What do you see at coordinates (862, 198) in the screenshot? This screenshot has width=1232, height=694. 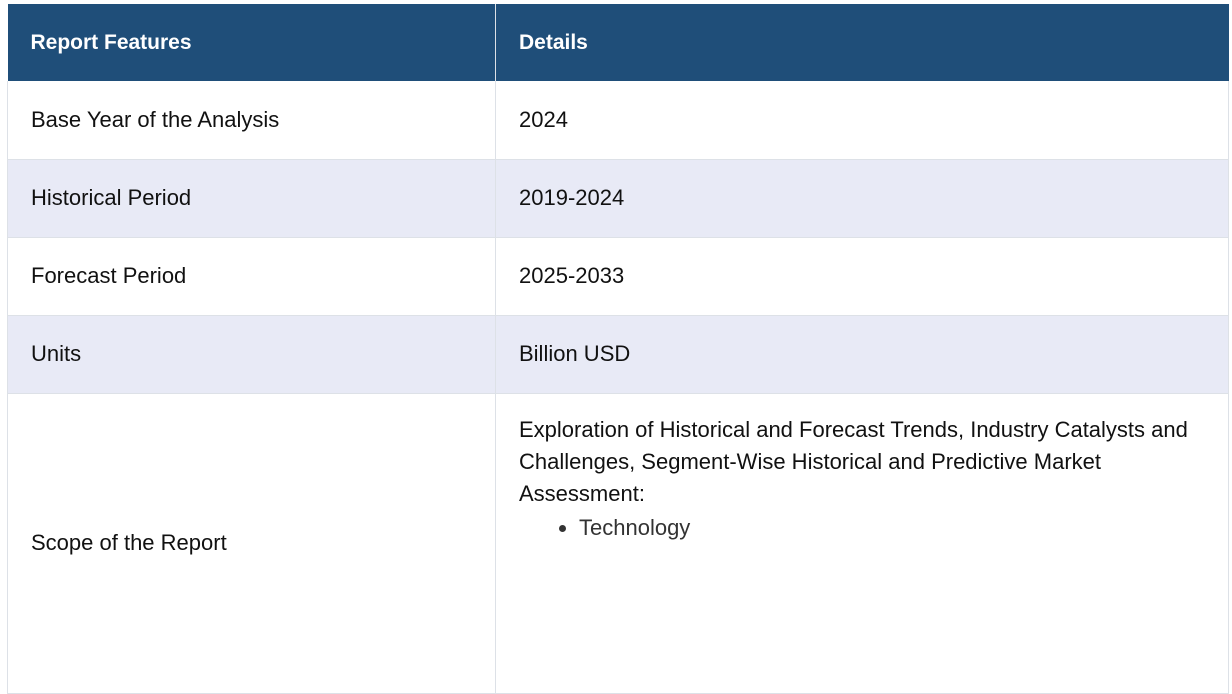 I see `detail-cell: 2019-2024` at bounding box center [862, 198].